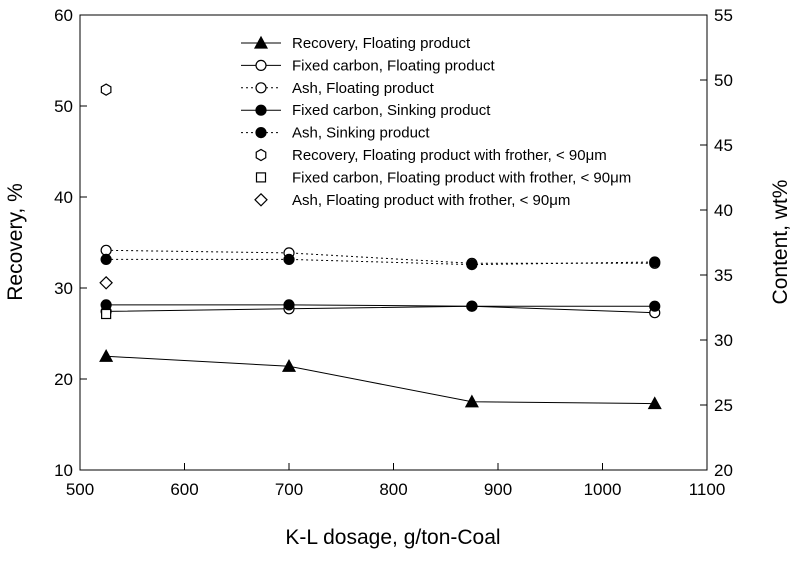 This screenshot has width=798, height=561. Describe the element at coordinates (723, 470) in the screenshot. I see `right-y-tick-label: 20` at that location.